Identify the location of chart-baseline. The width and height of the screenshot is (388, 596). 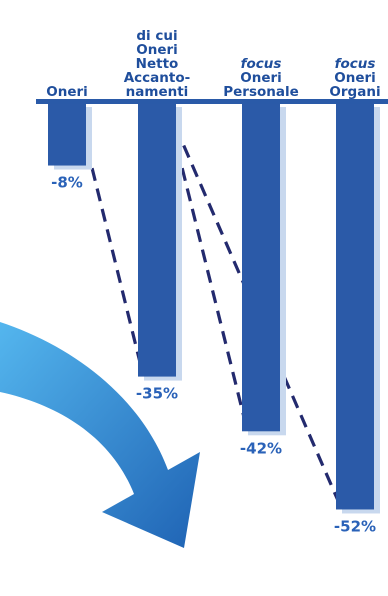
(212, 101).